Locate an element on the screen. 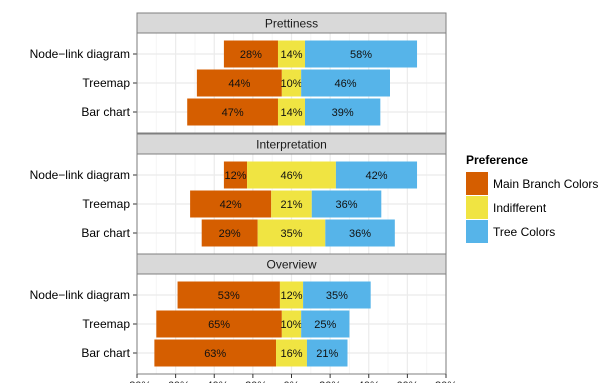  x-tick-label-5: 20% is located at coordinates (330, 381).